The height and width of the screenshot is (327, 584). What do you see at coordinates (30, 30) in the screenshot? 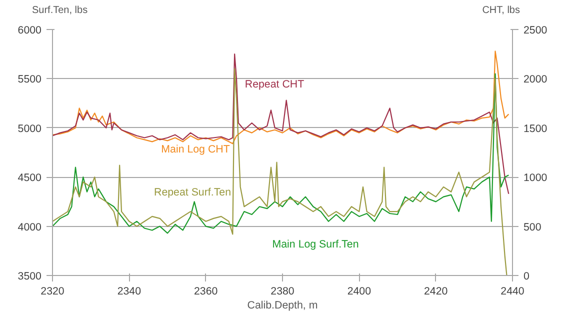
I see `y-tick-label: 6000` at bounding box center [30, 30].